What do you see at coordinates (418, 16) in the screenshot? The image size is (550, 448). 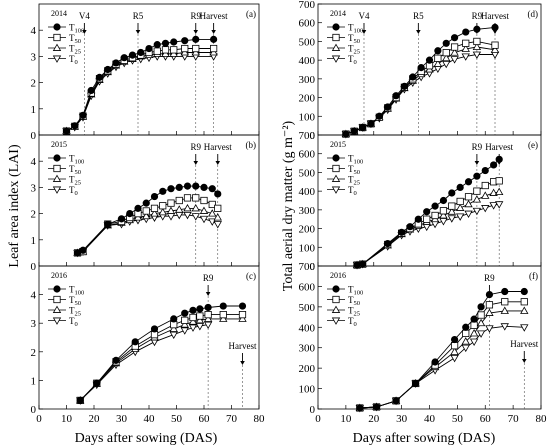 I see `stage-label: R5` at bounding box center [418, 16].